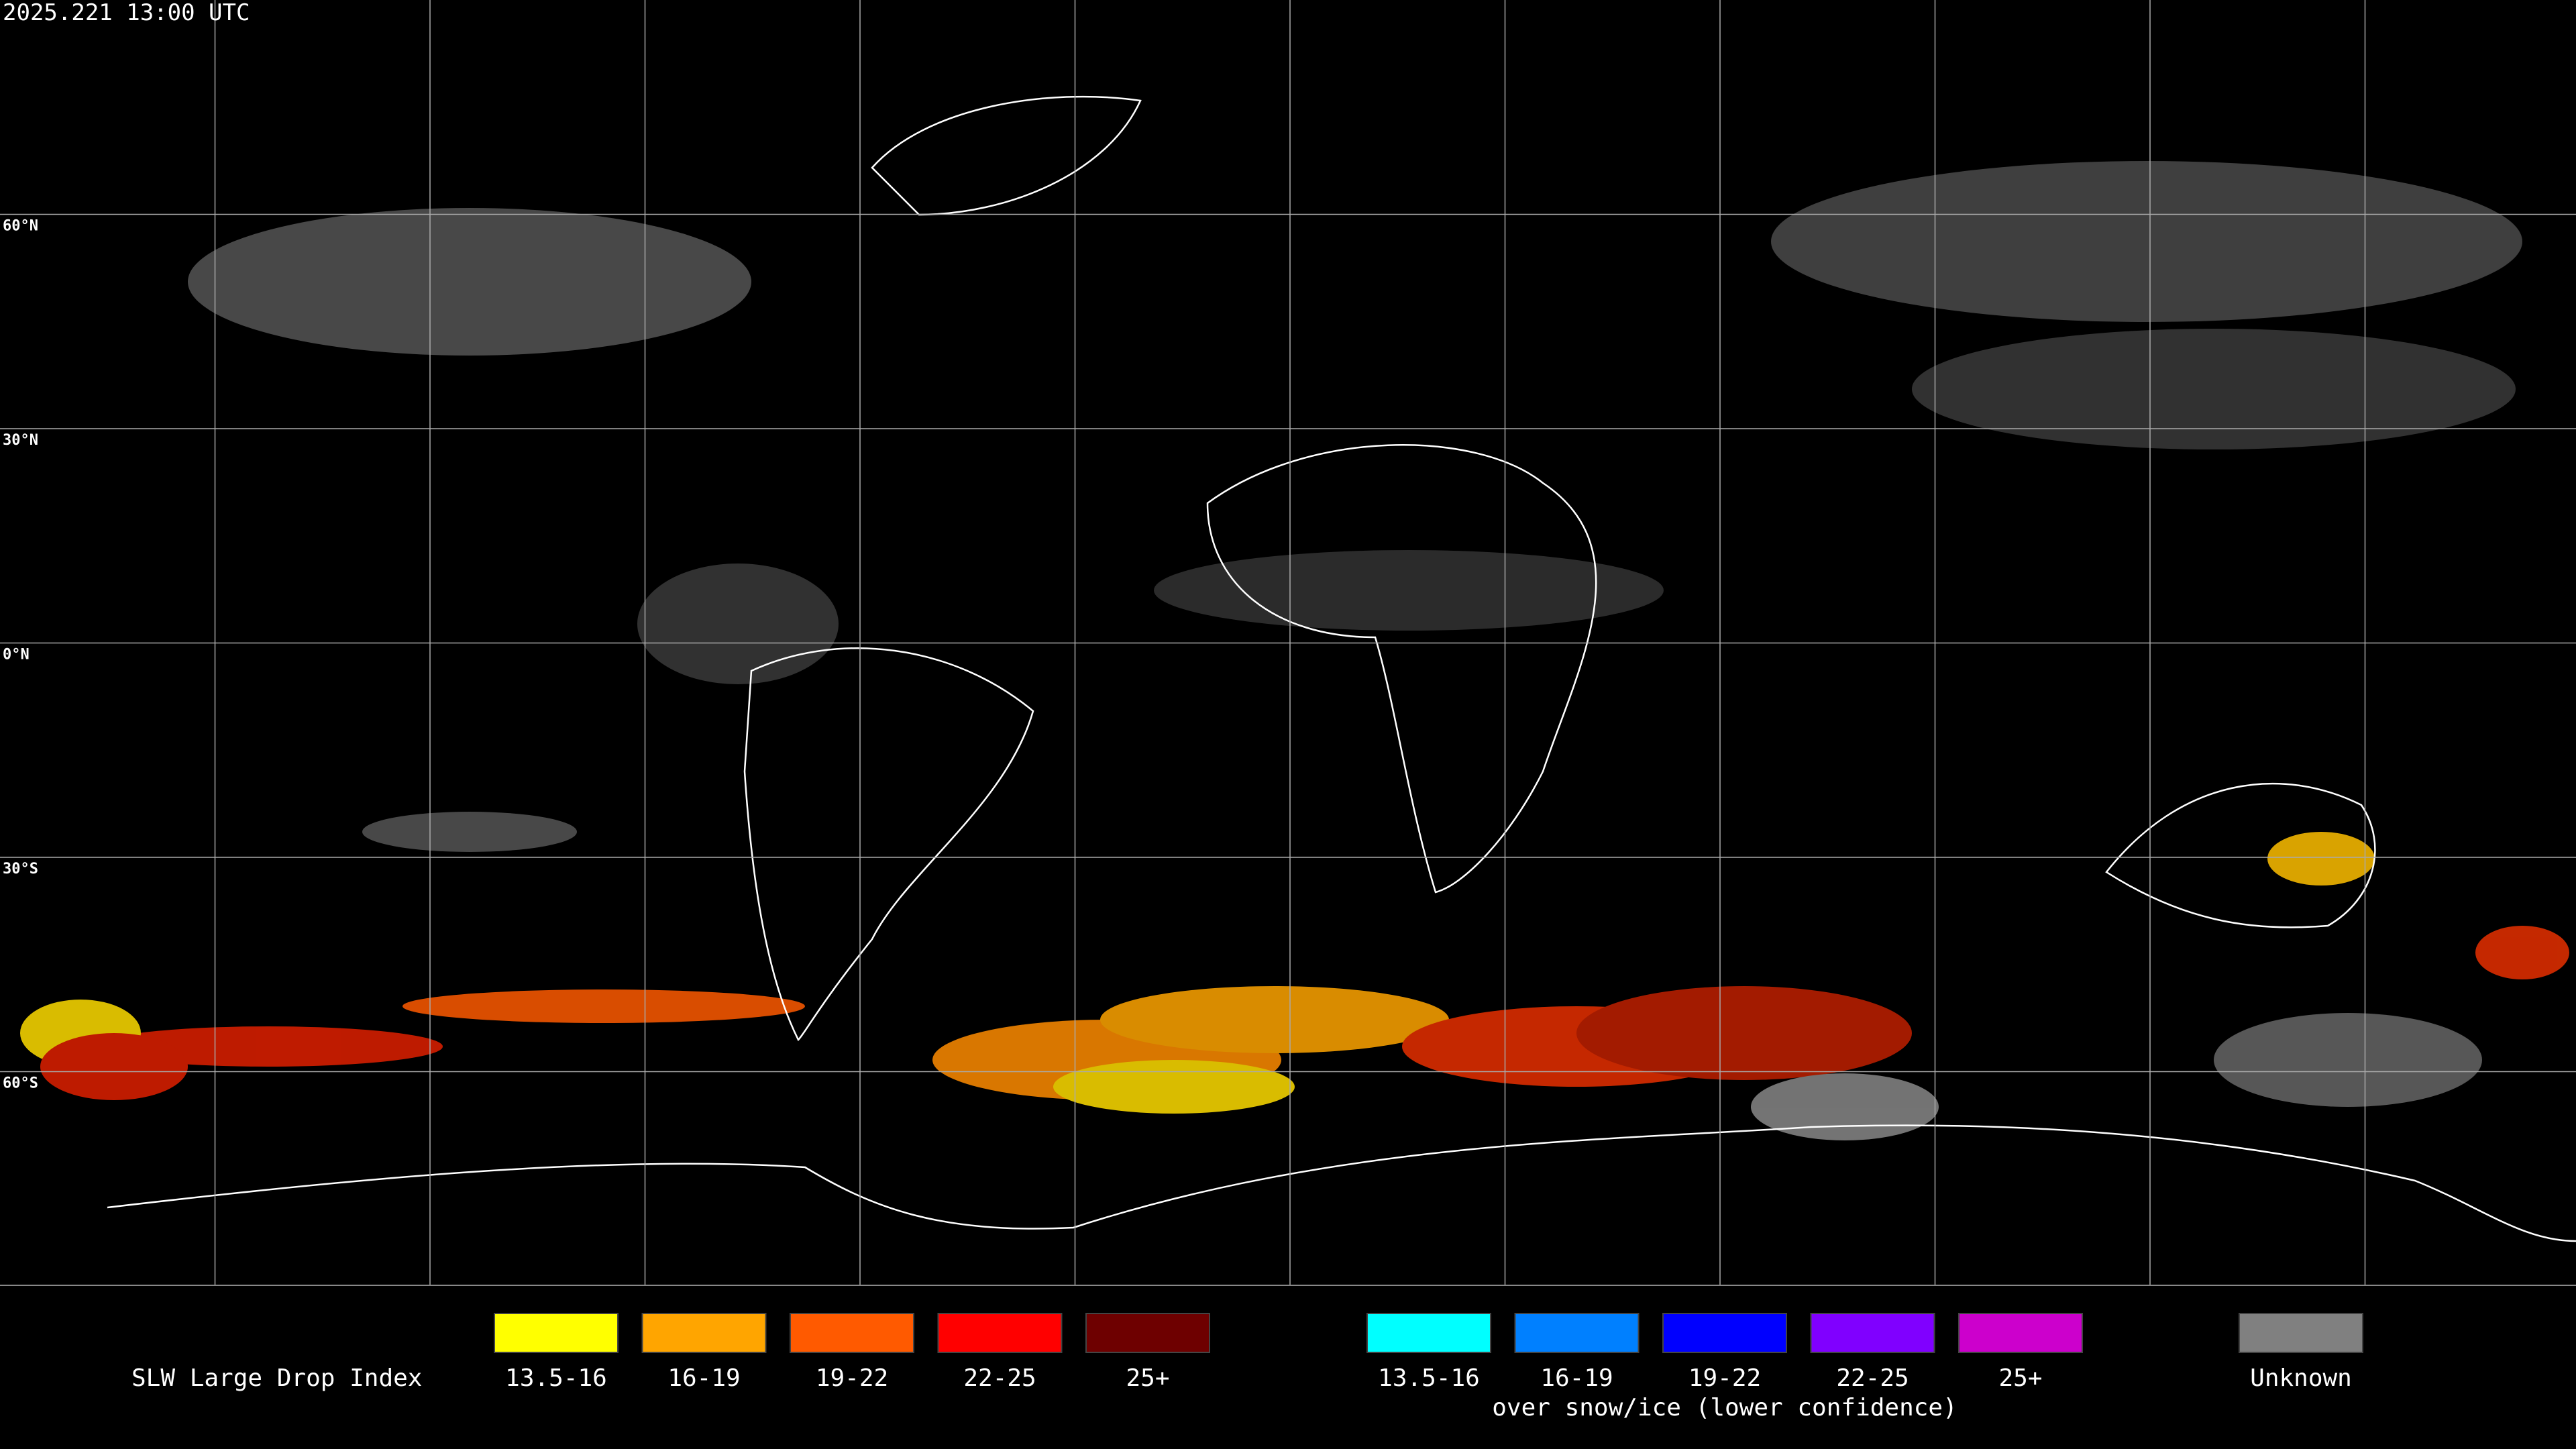 The width and height of the screenshot is (2576, 1449). What do you see at coordinates (20, 869) in the screenshot?
I see `latitude-label: 30°S` at bounding box center [20, 869].